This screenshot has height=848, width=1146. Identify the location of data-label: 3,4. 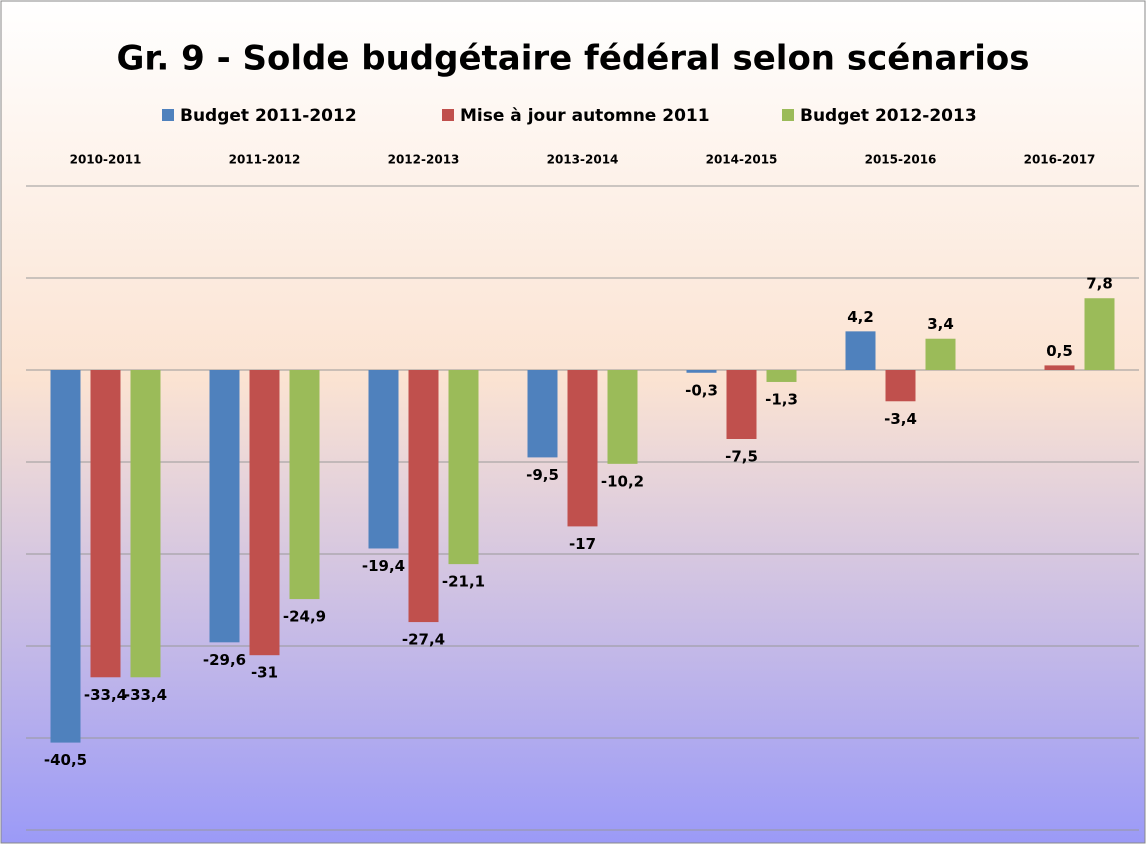
(940, 324).